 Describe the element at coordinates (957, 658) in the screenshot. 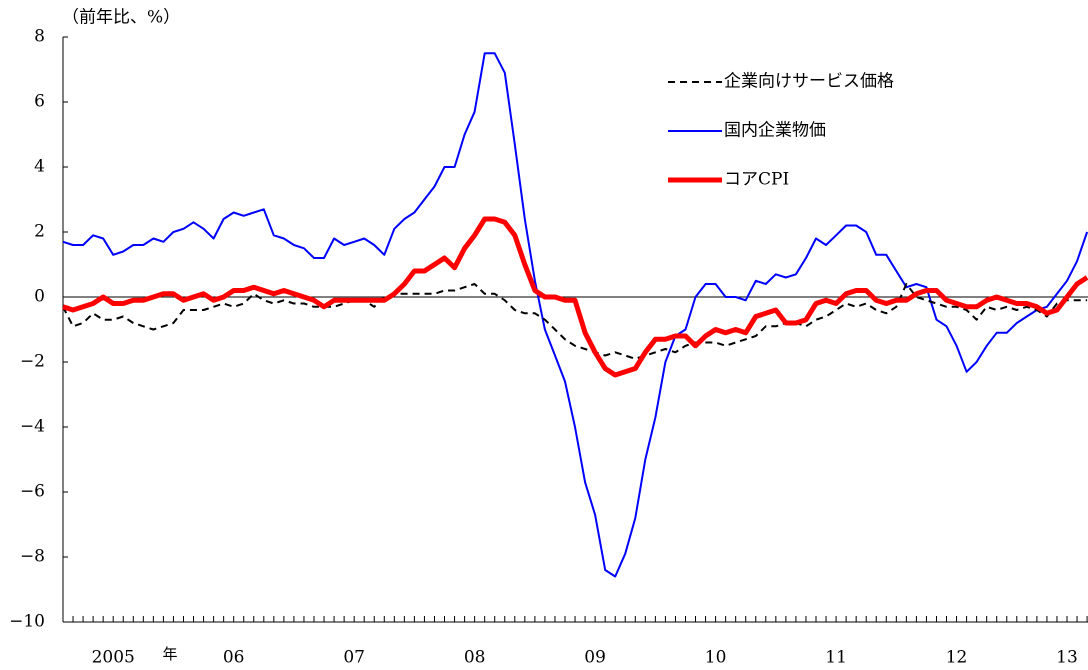

I see `x-tick-label: 12` at that location.